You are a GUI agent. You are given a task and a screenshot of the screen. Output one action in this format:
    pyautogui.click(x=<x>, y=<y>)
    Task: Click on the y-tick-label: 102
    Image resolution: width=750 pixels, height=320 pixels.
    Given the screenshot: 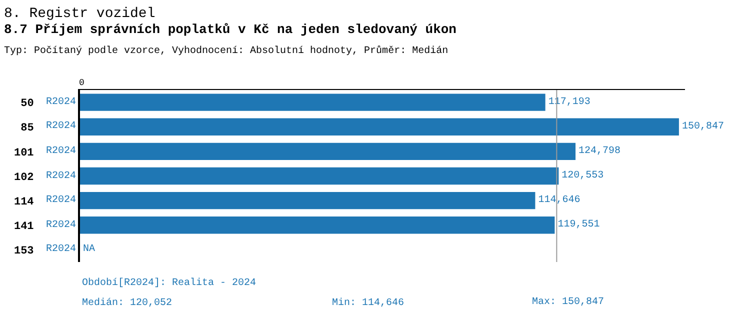 What is the action you would take?
    pyautogui.click(x=24, y=178)
    